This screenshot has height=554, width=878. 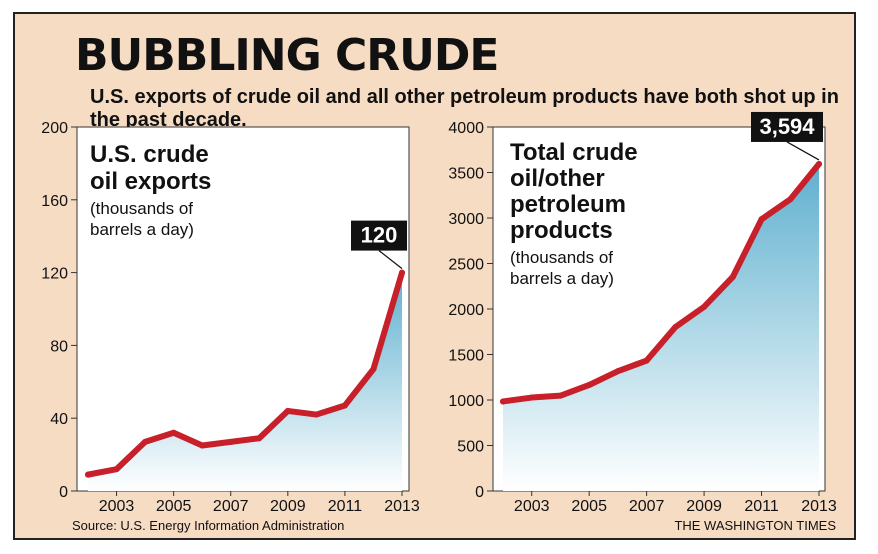 What do you see at coordinates (466, 265) in the screenshot?
I see `y-tick-label: 2500` at bounding box center [466, 265].